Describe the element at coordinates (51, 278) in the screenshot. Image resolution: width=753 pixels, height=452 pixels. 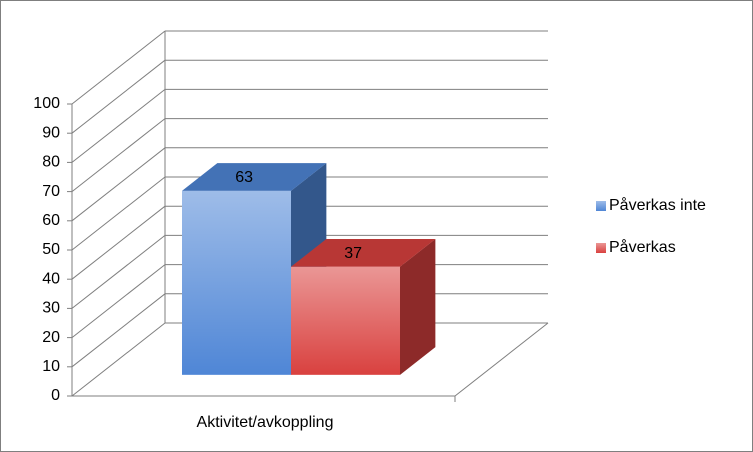
I see `y-tick-label: 40` at that location.